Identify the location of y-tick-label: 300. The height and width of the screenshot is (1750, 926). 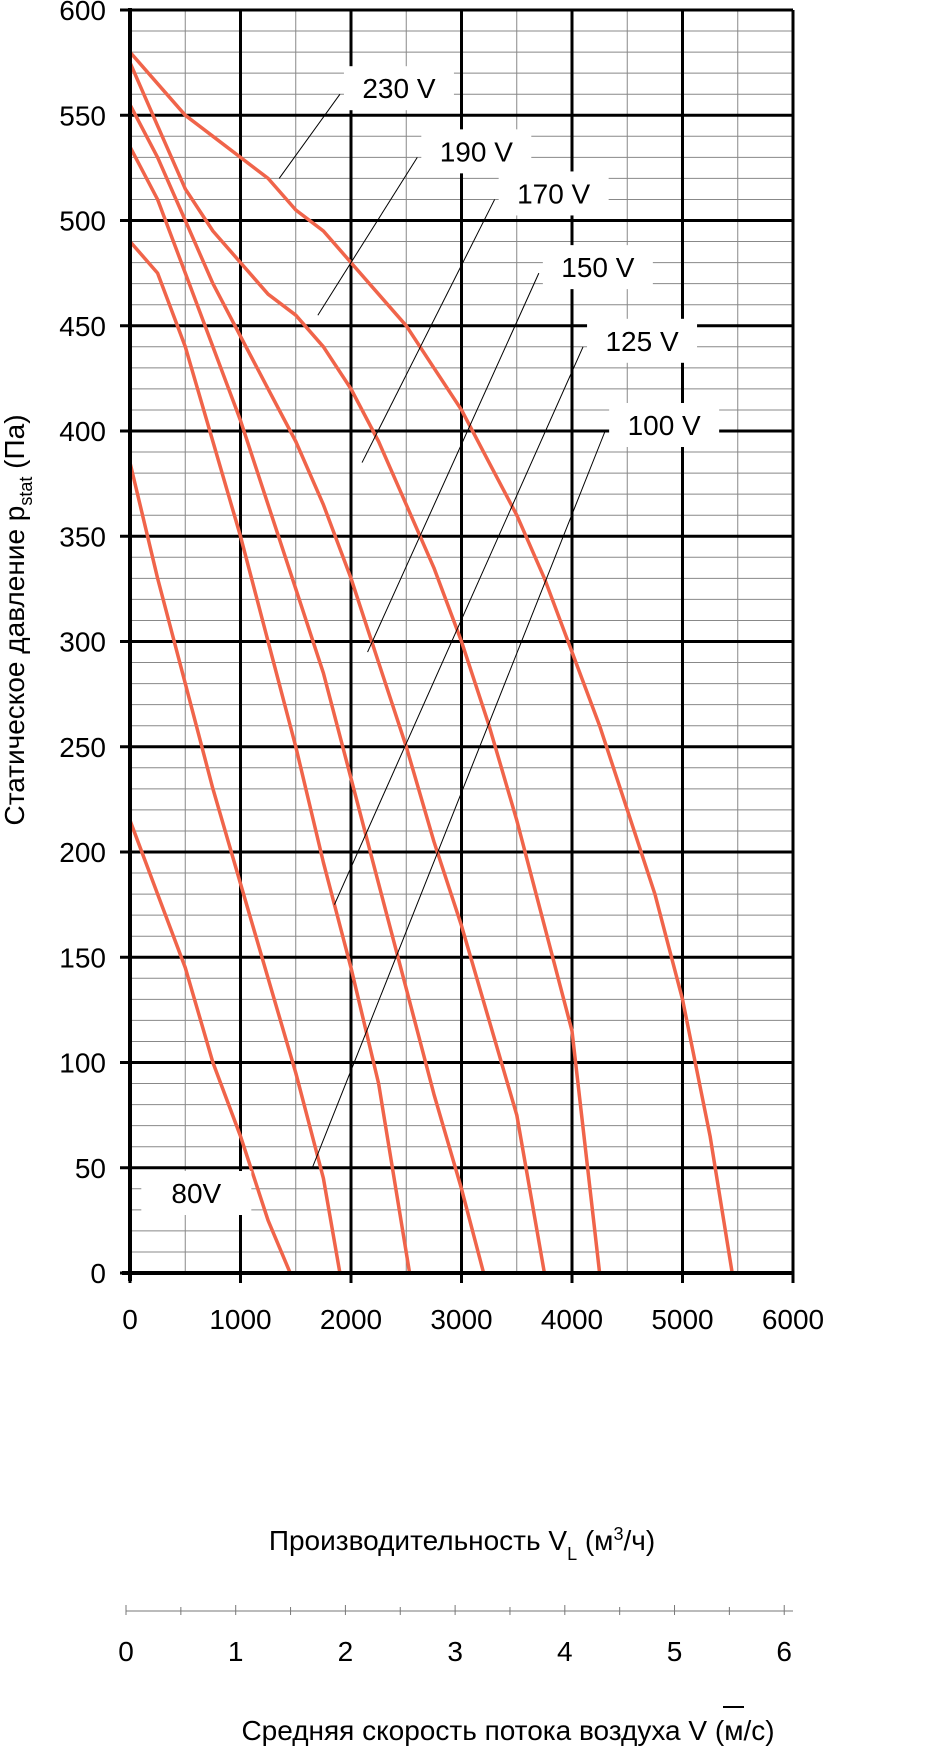
(82, 642).